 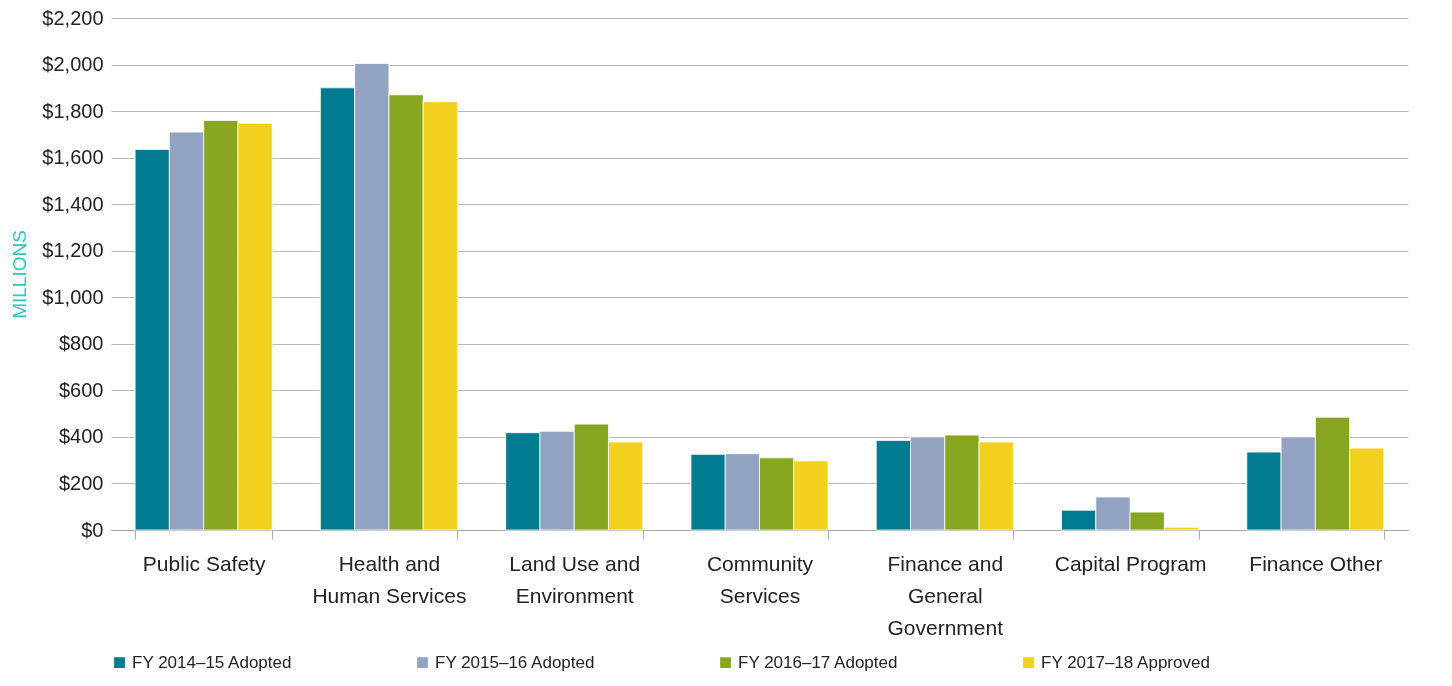 I want to click on x-tick-label: Land Use and Environment, so click(x=575, y=579).